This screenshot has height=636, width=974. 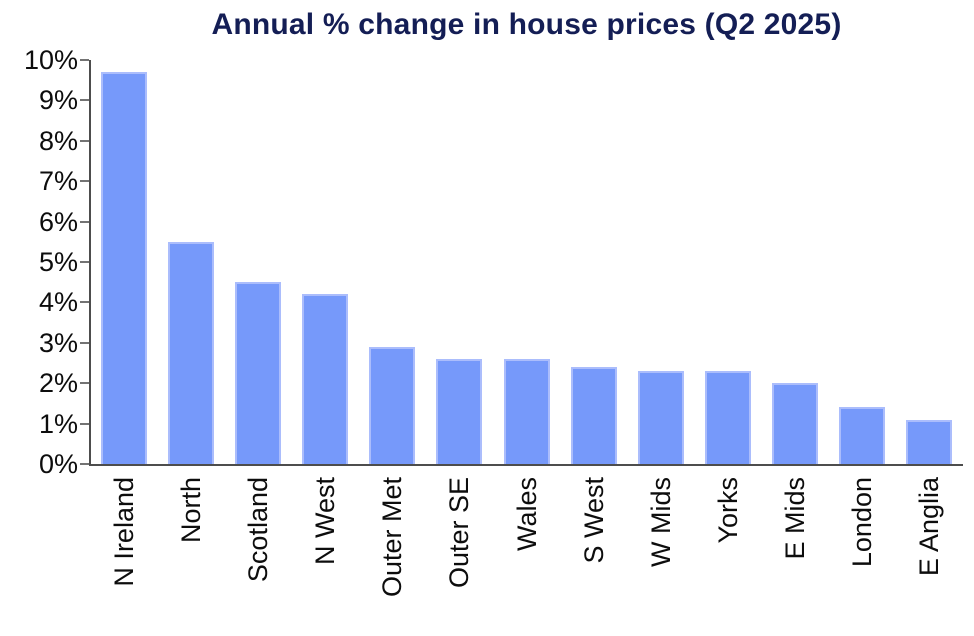 I want to click on x-axis-label: E Mids, so click(x=795, y=518).